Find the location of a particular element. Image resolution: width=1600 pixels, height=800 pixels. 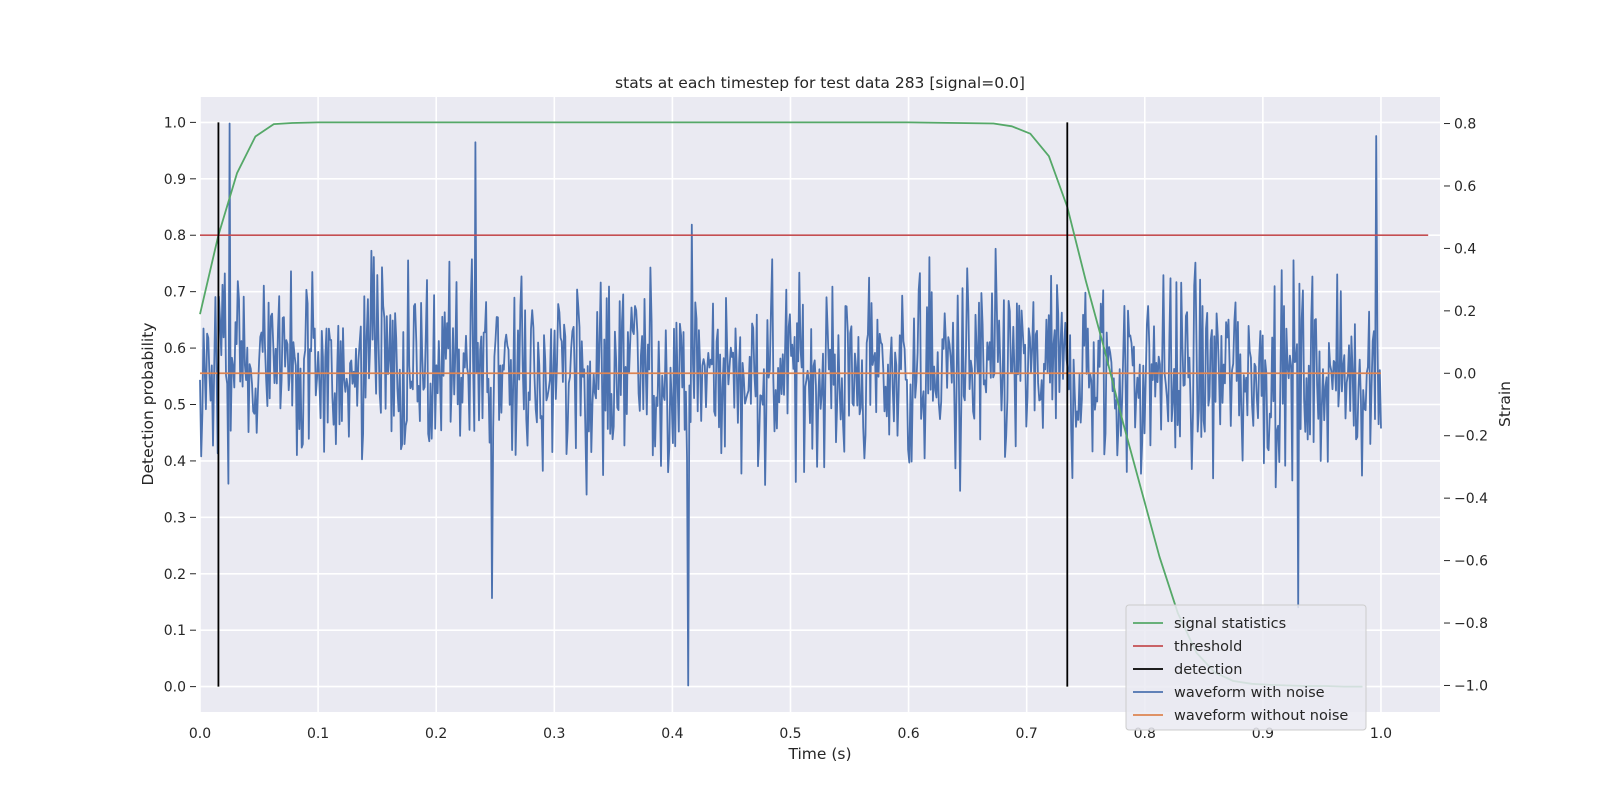

y-left-tick-label: 0.2 is located at coordinates (175, 575).